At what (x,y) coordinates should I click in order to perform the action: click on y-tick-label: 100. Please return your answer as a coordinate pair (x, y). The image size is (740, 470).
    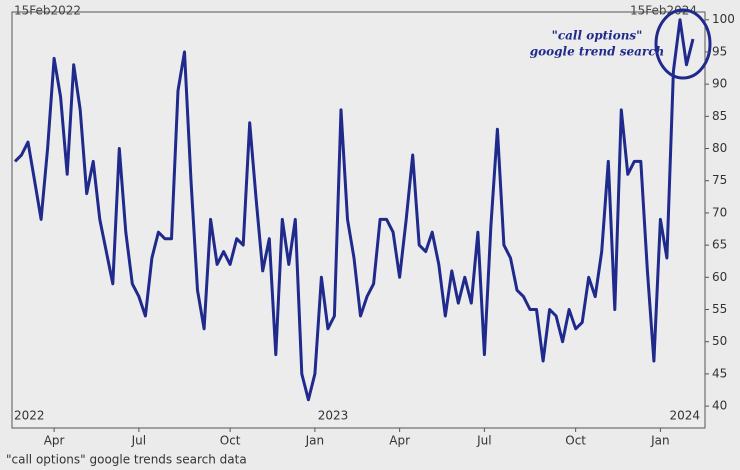
    Looking at the image, I should click on (723, 19).